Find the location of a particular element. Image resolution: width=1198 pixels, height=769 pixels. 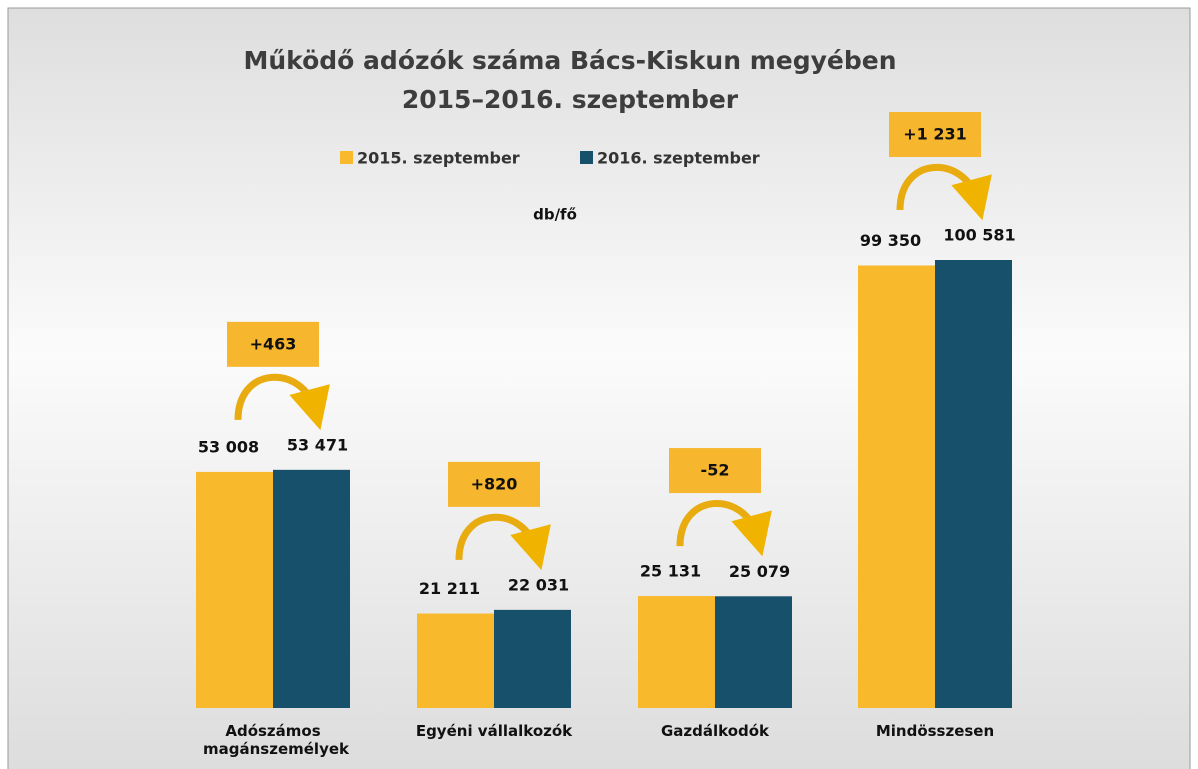

data-label: 25 079 is located at coordinates (759, 571).